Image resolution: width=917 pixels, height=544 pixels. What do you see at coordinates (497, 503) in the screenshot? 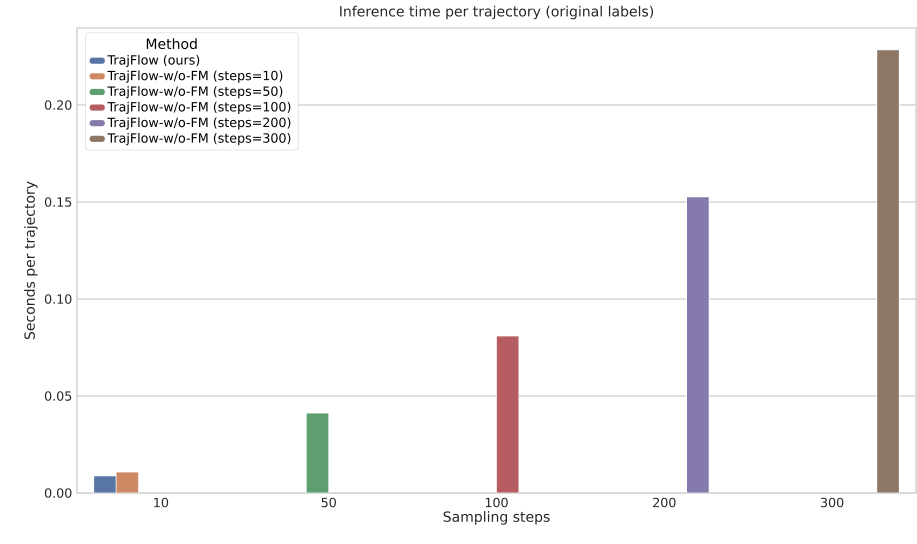
I see `x-tick-label: 100` at bounding box center [497, 503].